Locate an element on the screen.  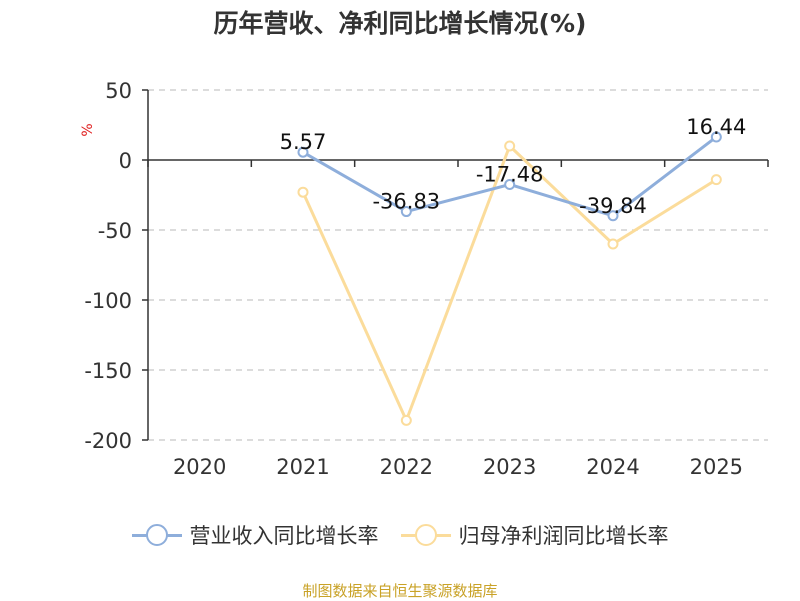
legend-label: 归母净利润同比增长率 is located at coordinates (563, 536).